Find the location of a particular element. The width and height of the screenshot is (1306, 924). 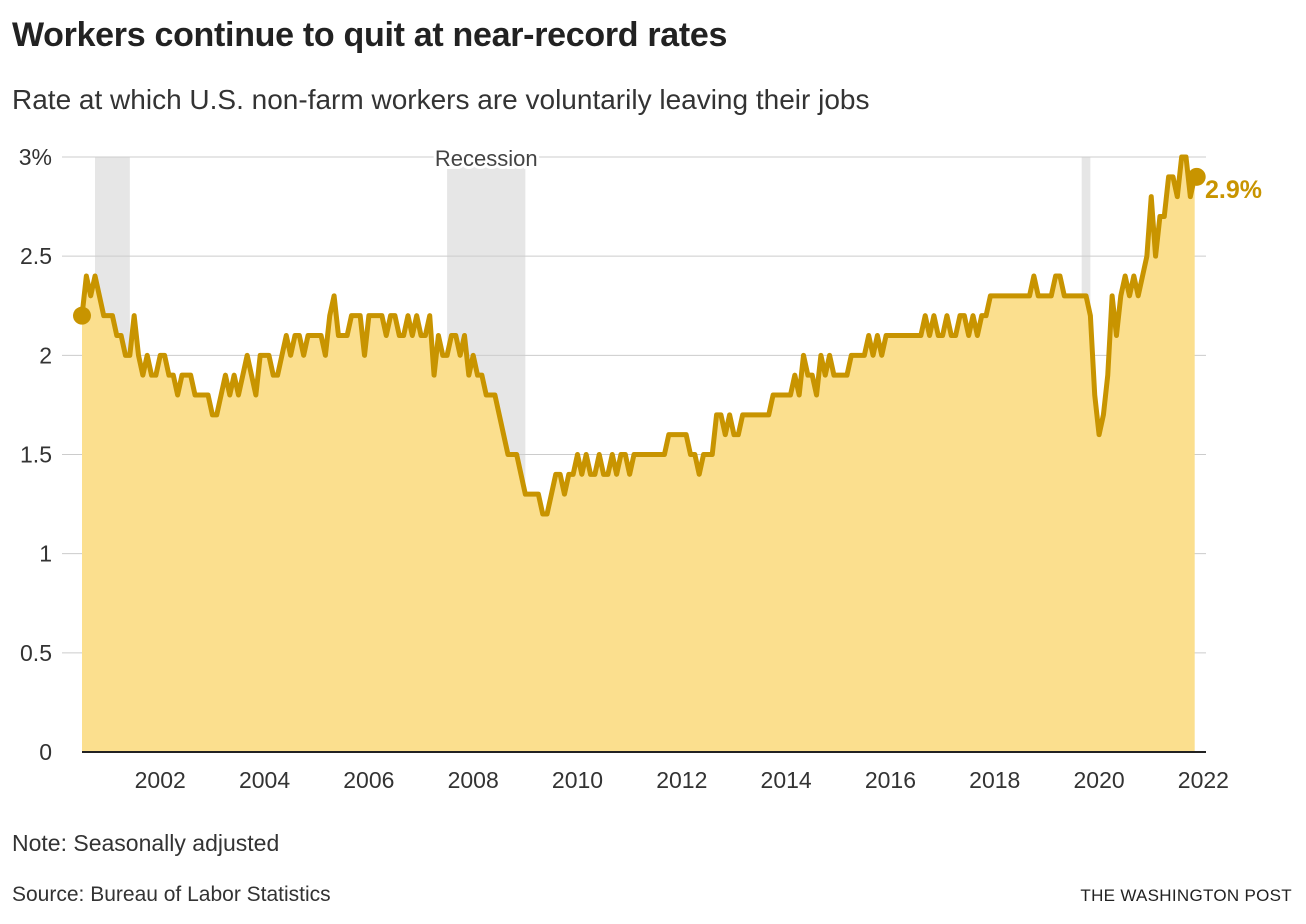

x-tick-label: 2018 is located at coordinates (994, 780).